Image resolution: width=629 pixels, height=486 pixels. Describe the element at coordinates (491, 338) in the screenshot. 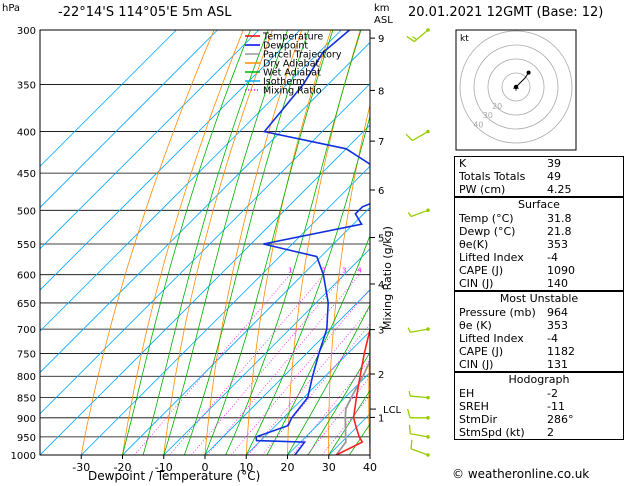

I see `mu-index-label: Lifted Index` at that location.